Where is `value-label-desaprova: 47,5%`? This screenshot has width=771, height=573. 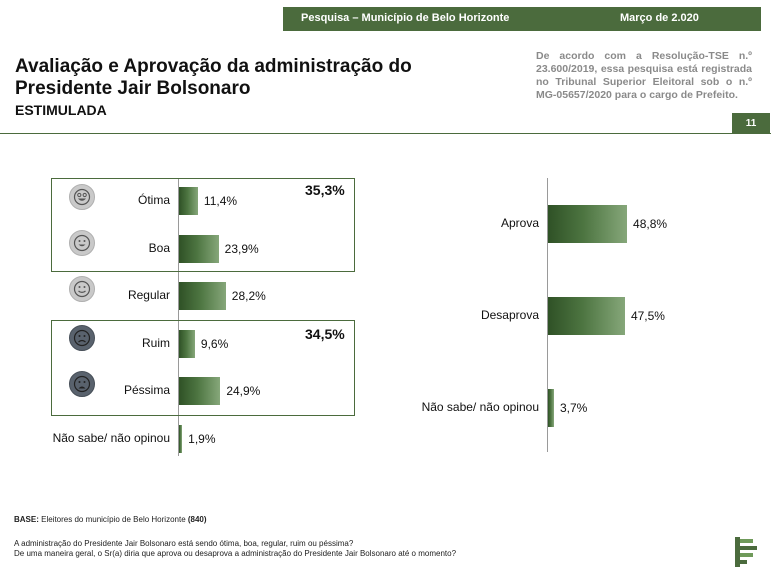
value-label-desaprova: 47,5% is located at coordinates (647, 316).